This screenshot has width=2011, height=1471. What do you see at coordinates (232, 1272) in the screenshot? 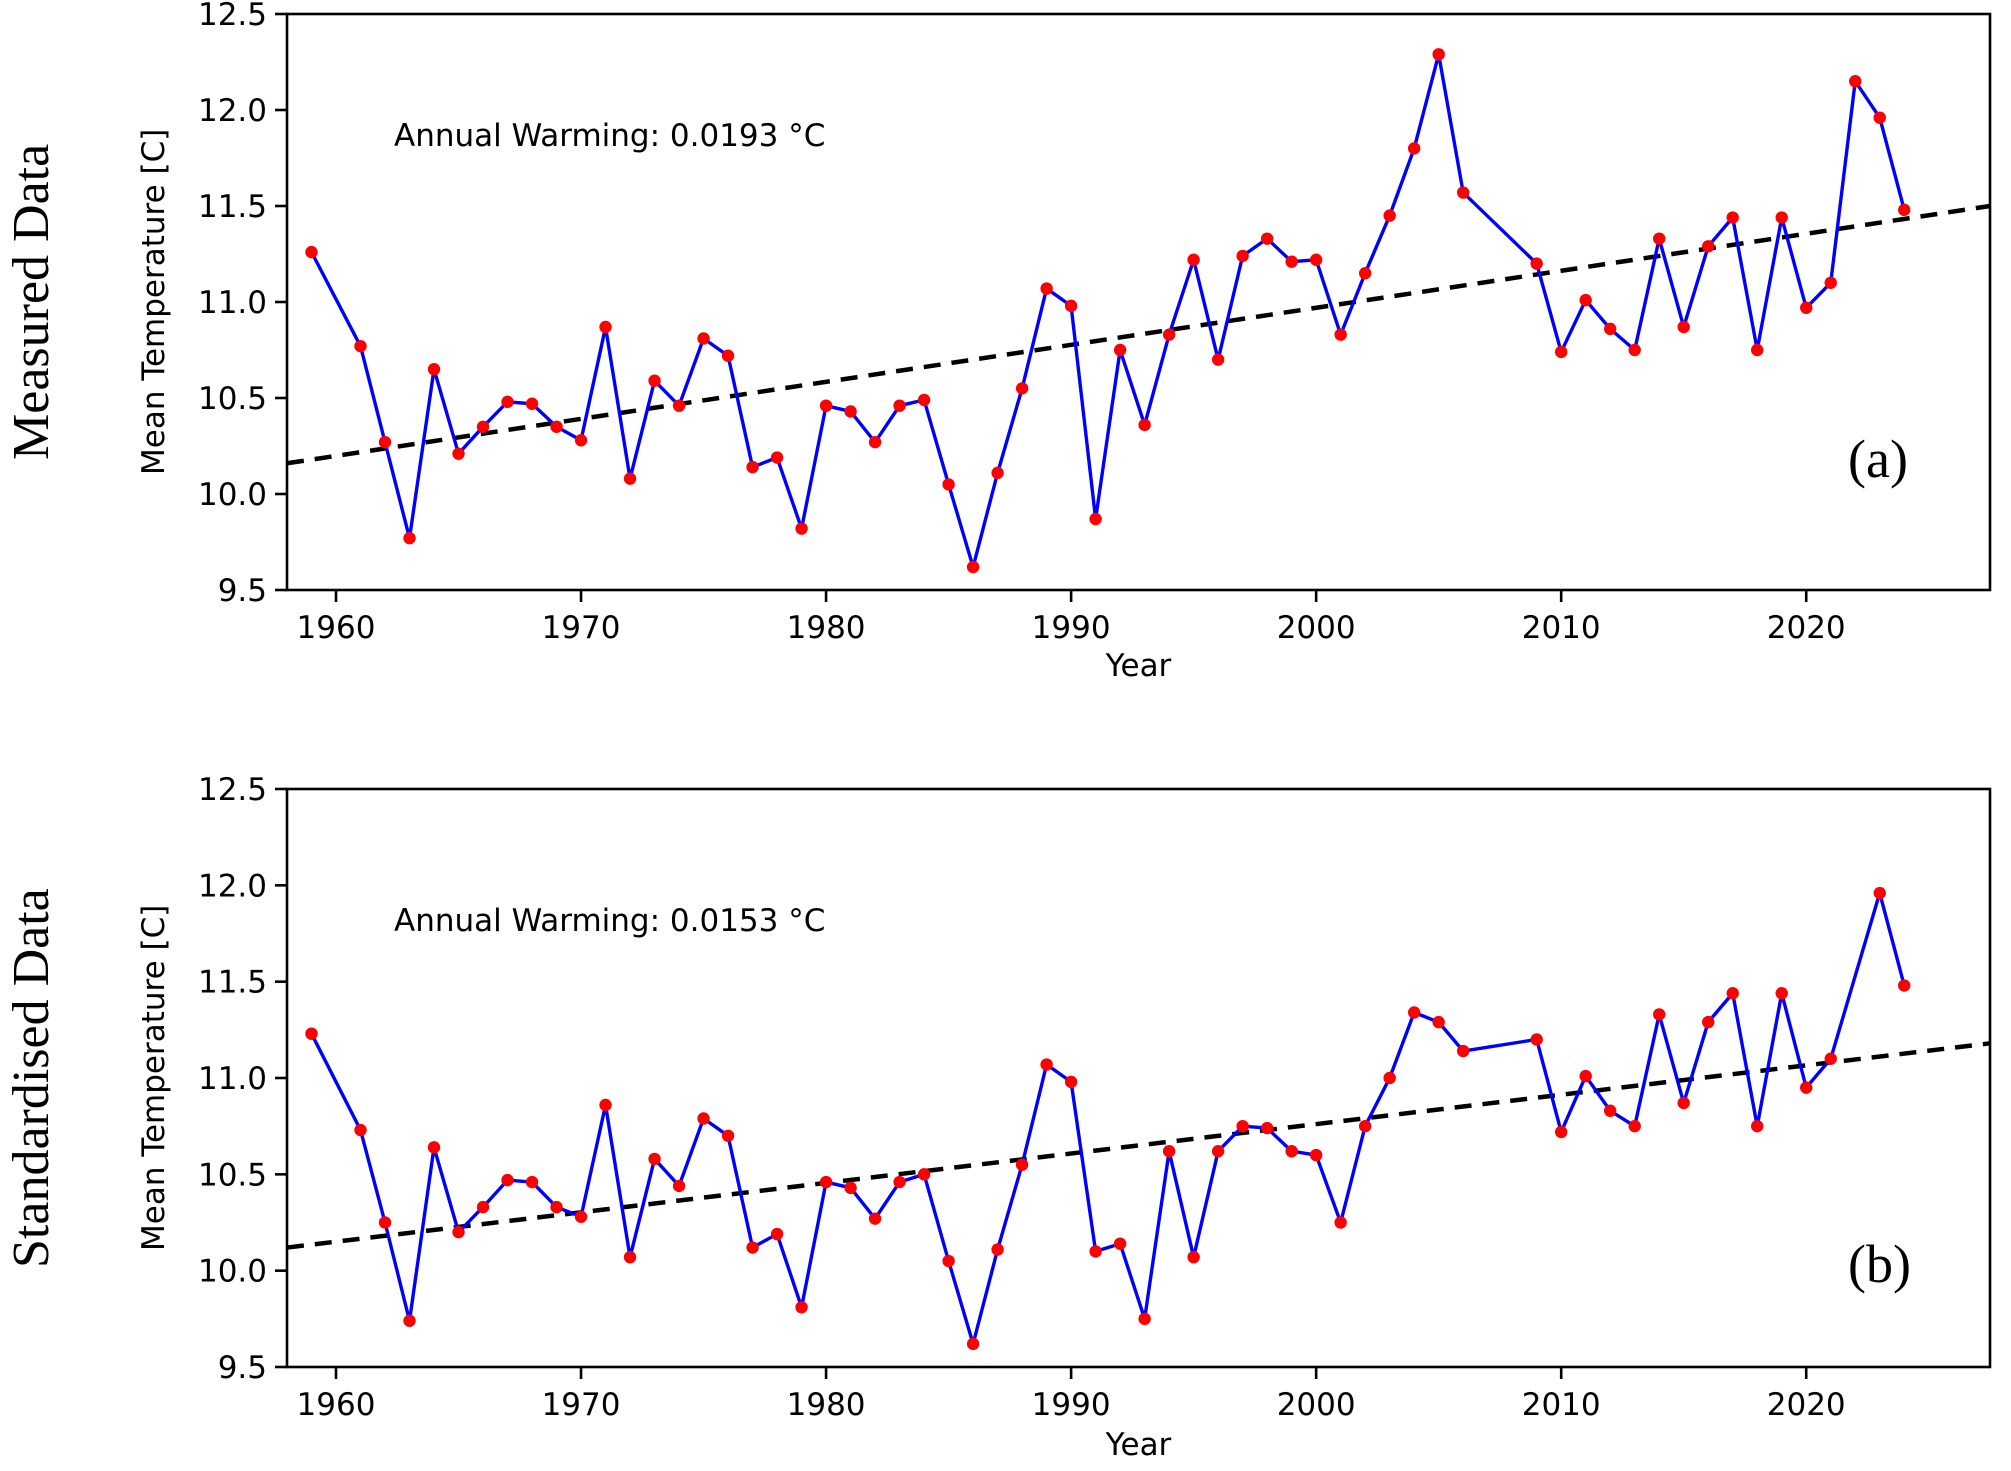
I see `y-tick-label: 10.0` at bounding box center [232, 1272].